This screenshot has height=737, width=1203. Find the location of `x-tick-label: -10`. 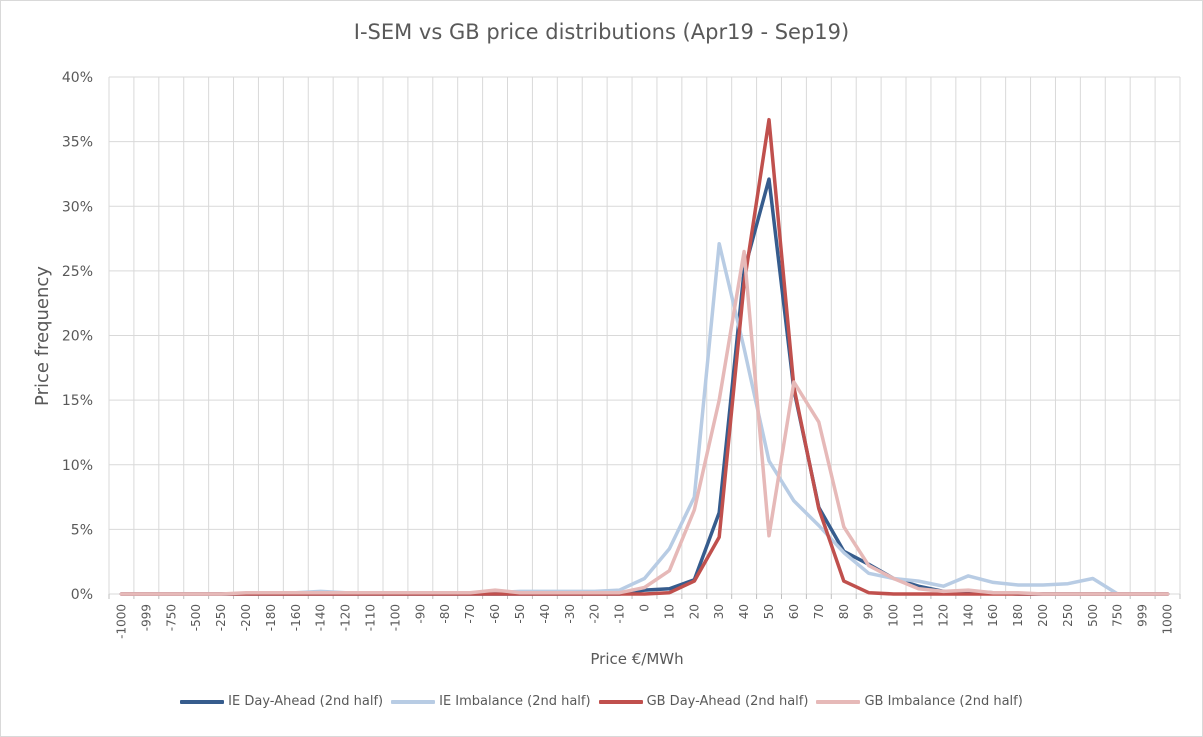

x-tick-label: -10 is located at coordinates (620, 614).